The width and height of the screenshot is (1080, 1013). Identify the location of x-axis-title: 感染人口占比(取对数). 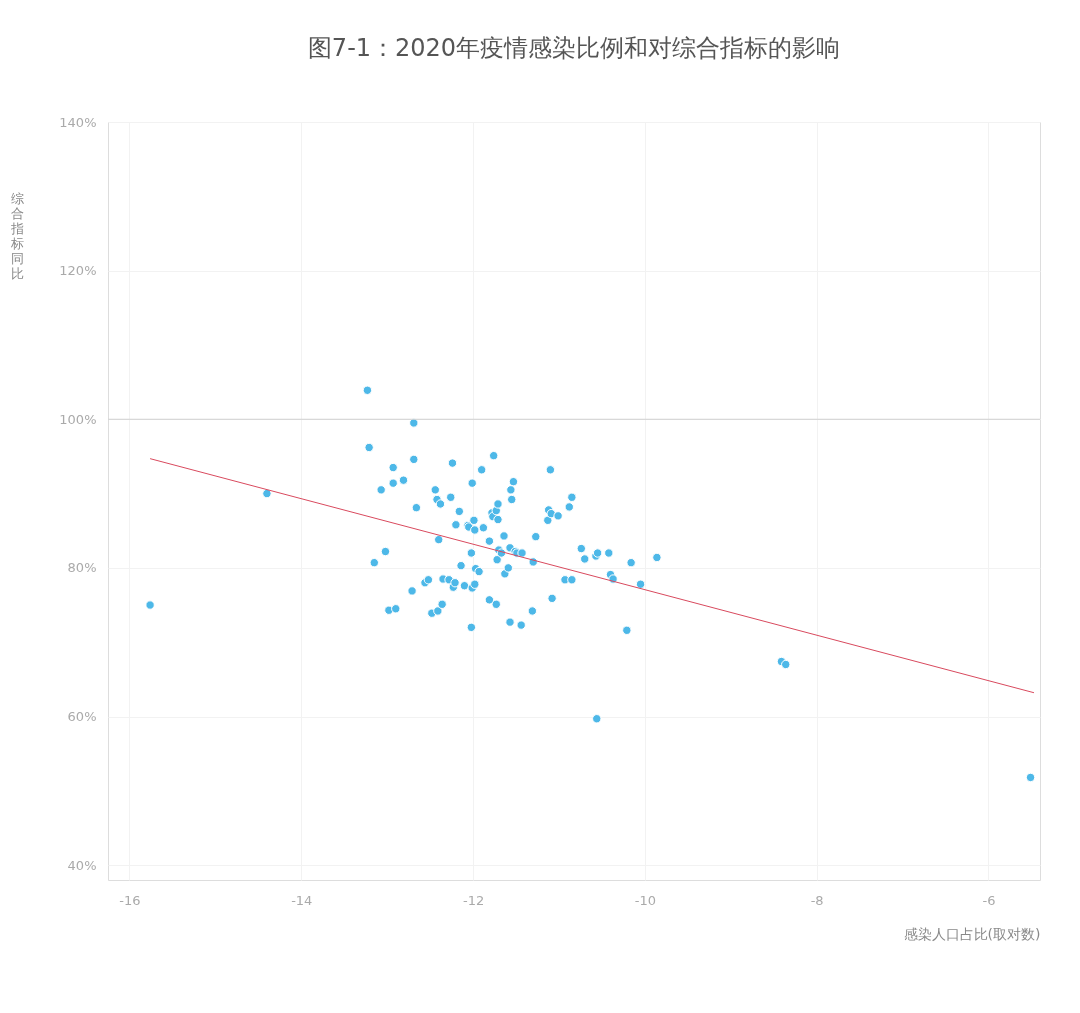
(972, 933).